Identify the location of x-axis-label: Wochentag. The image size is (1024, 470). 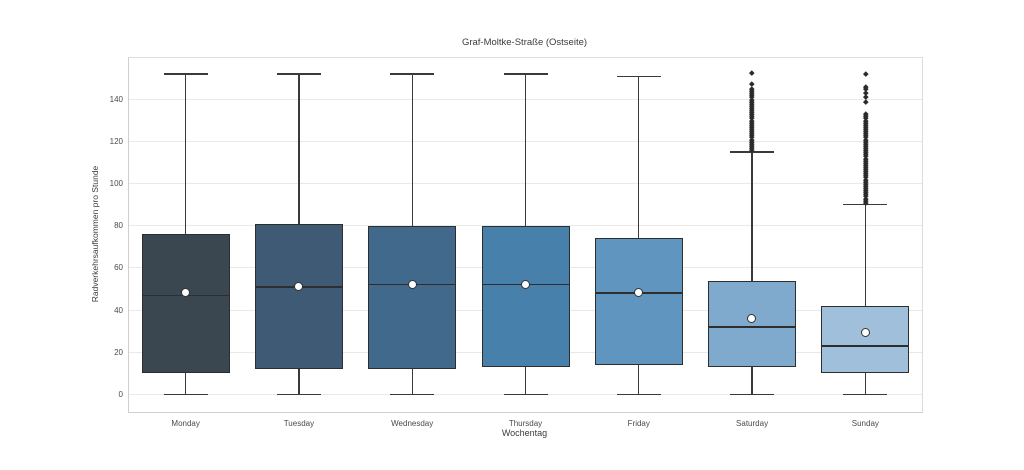
(524, 433).